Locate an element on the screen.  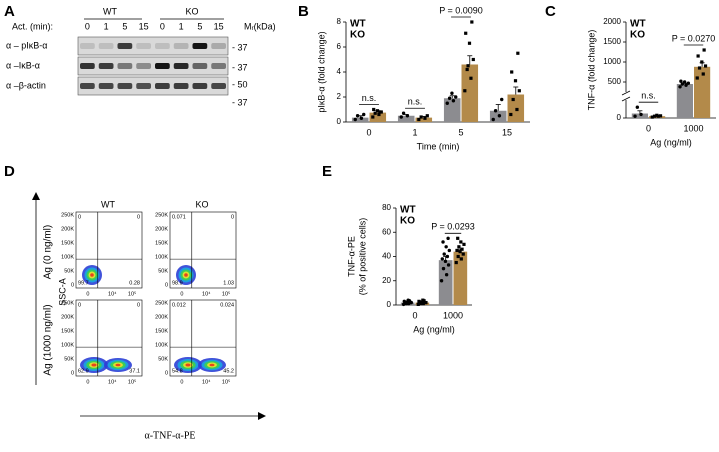
mw-marker: - 50 is located at coordinates (240, 84).